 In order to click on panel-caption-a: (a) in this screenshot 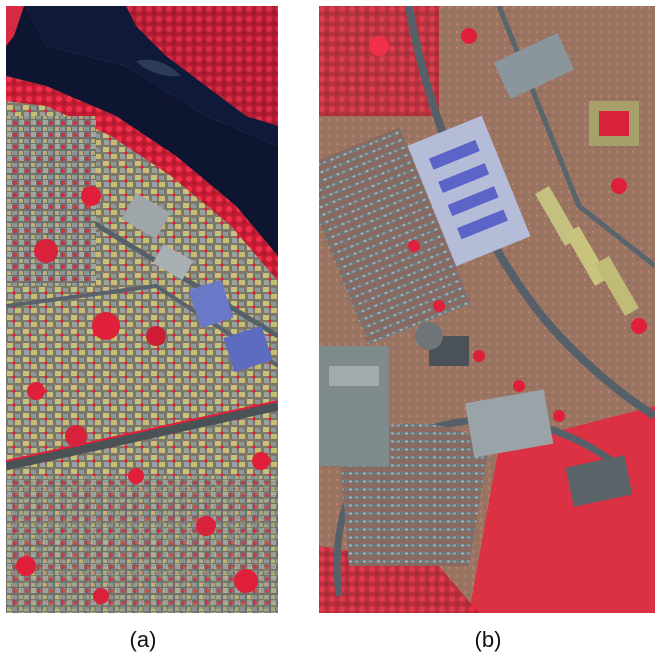, I will do `click(143, 640)`.